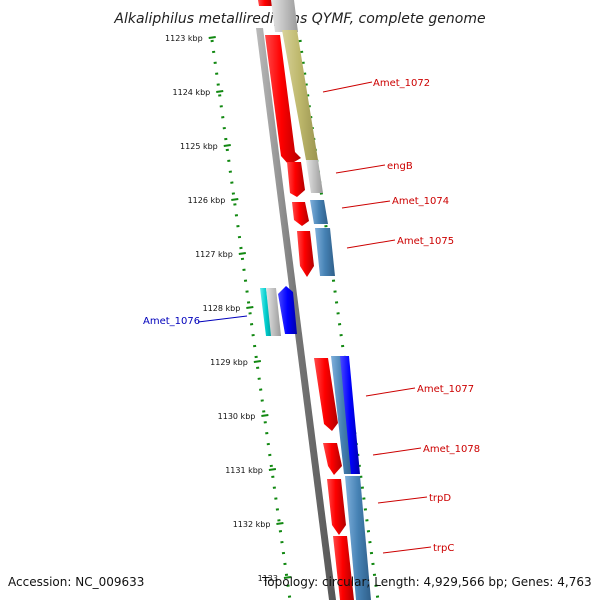 This screenshot has height=600, width=600. Describe the element at coordinates (252, 524) in the screenshot. I see `tick-label: 1132 kbp` at that location.